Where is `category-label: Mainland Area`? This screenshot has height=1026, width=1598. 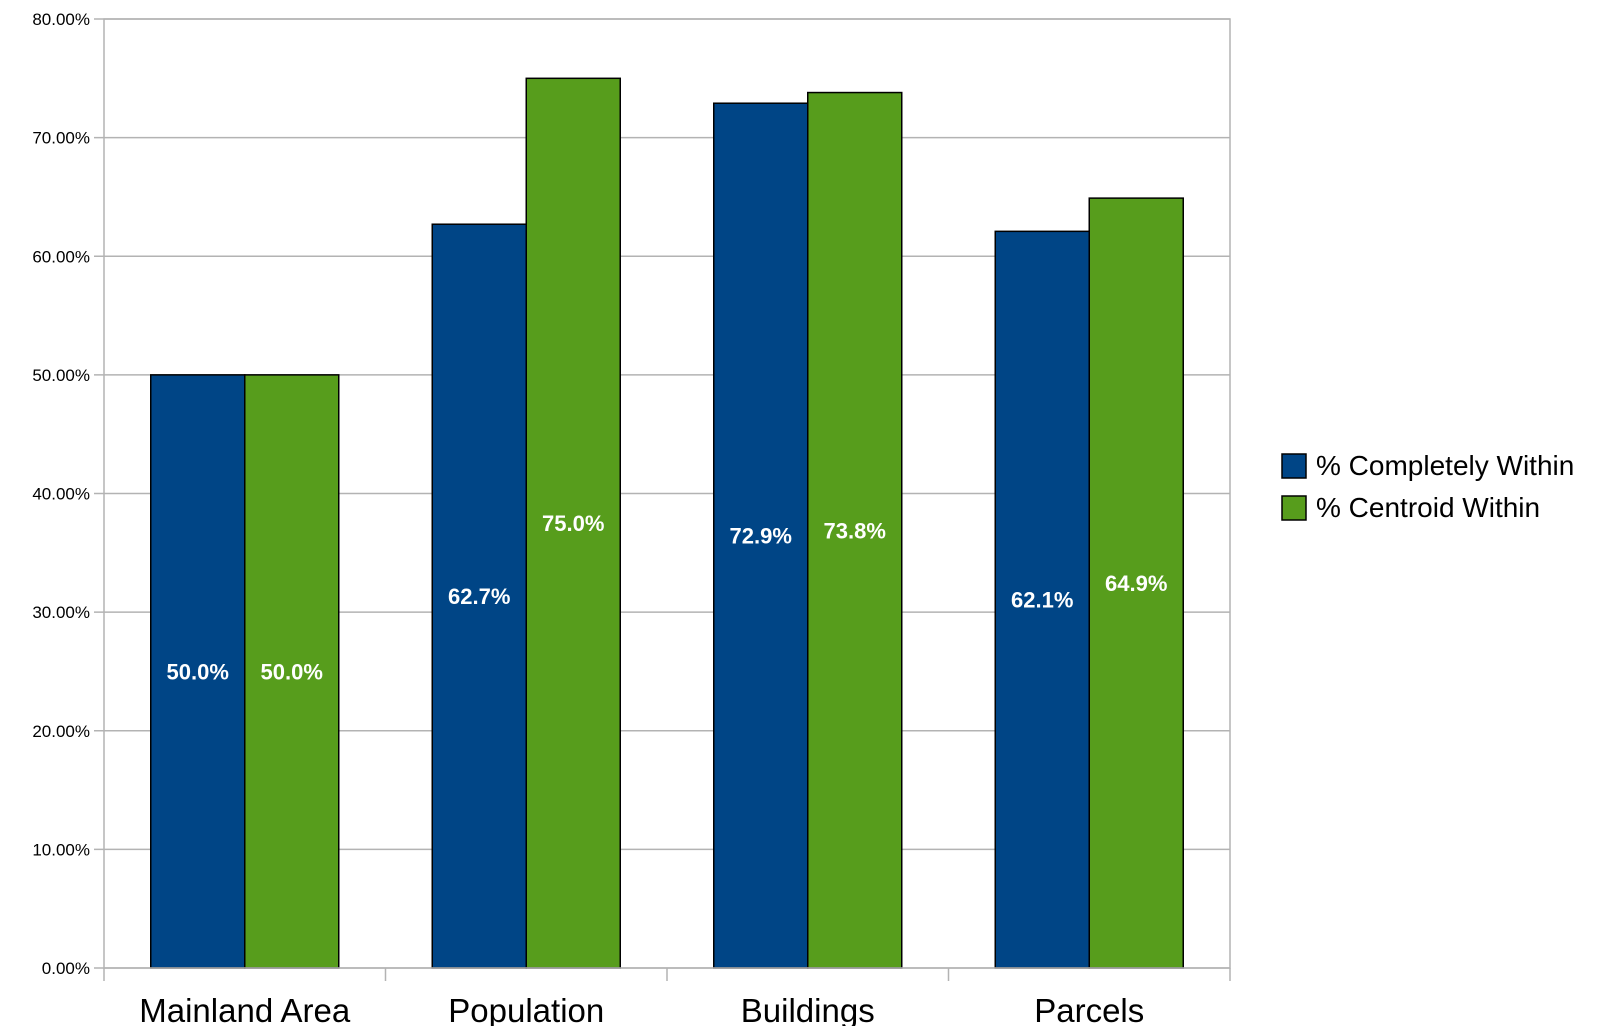 category-label: Mainland Area is located at coordinates (245, 1009).